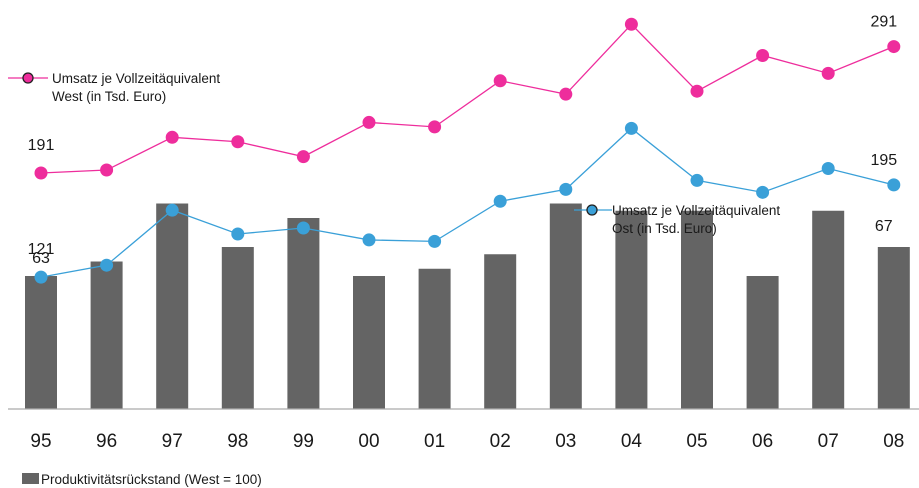  What do you see at coordinates (883, 22) in the screenshot?
I see `data-label: 291` at bounding box center [883, 22].